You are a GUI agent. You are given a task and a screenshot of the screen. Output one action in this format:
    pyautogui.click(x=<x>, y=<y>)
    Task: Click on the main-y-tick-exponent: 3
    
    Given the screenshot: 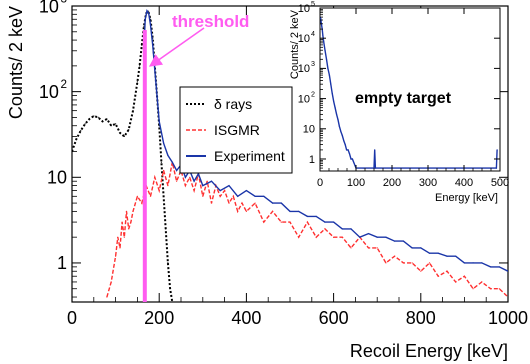 What is the action you would take?
    pyautogui.click(x=63, y=2)
    